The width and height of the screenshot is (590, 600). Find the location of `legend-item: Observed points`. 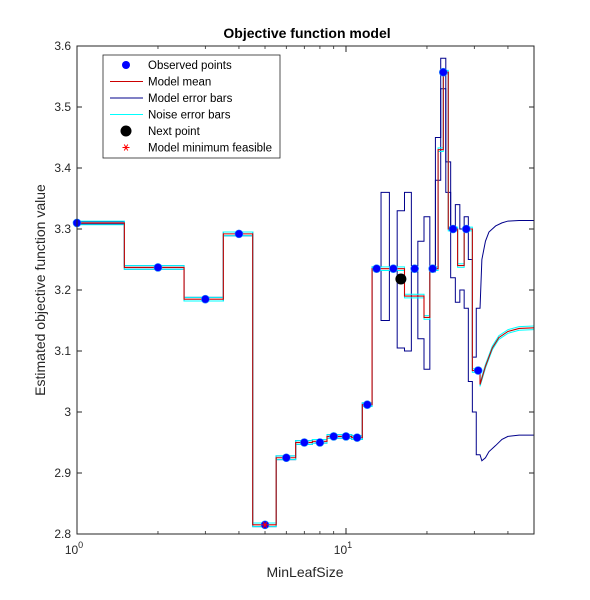

legend-item: Observed points is located at coordinates (177, 66).